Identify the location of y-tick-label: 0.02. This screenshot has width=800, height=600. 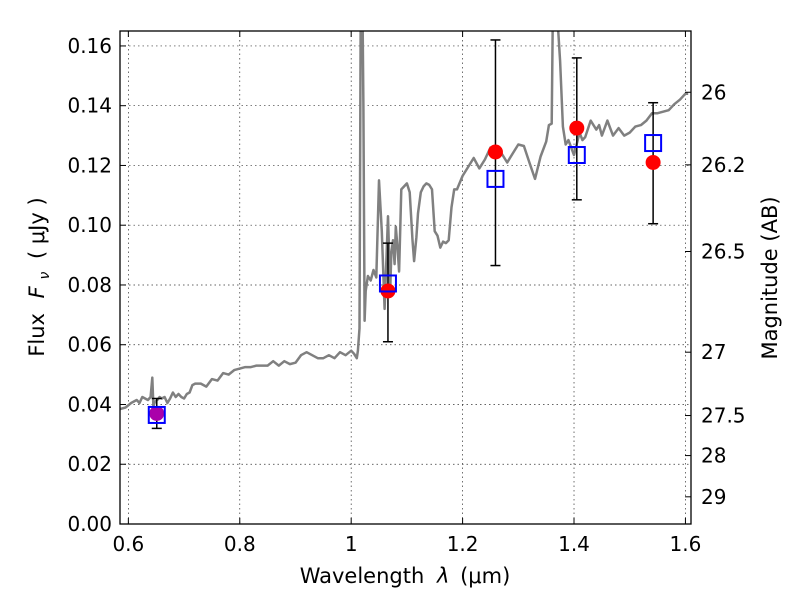
(89, 464).